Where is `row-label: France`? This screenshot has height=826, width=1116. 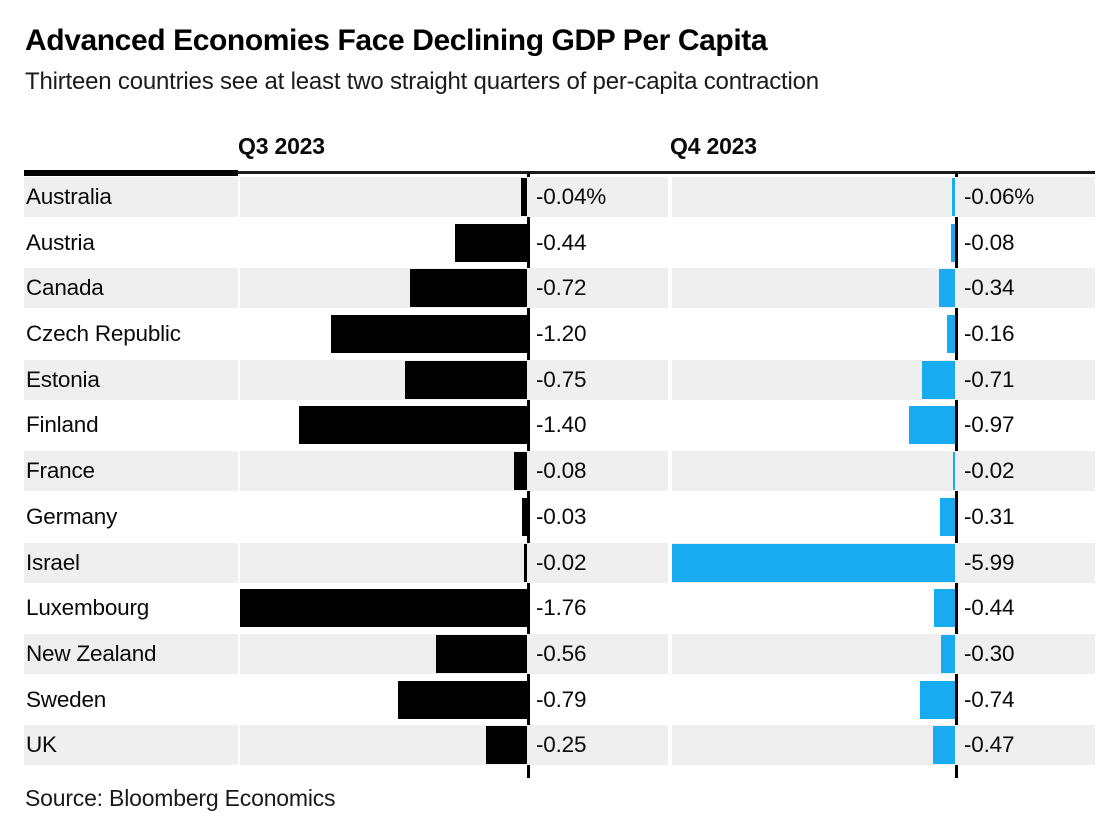
row-label: France is located at coordinates (131, 471).